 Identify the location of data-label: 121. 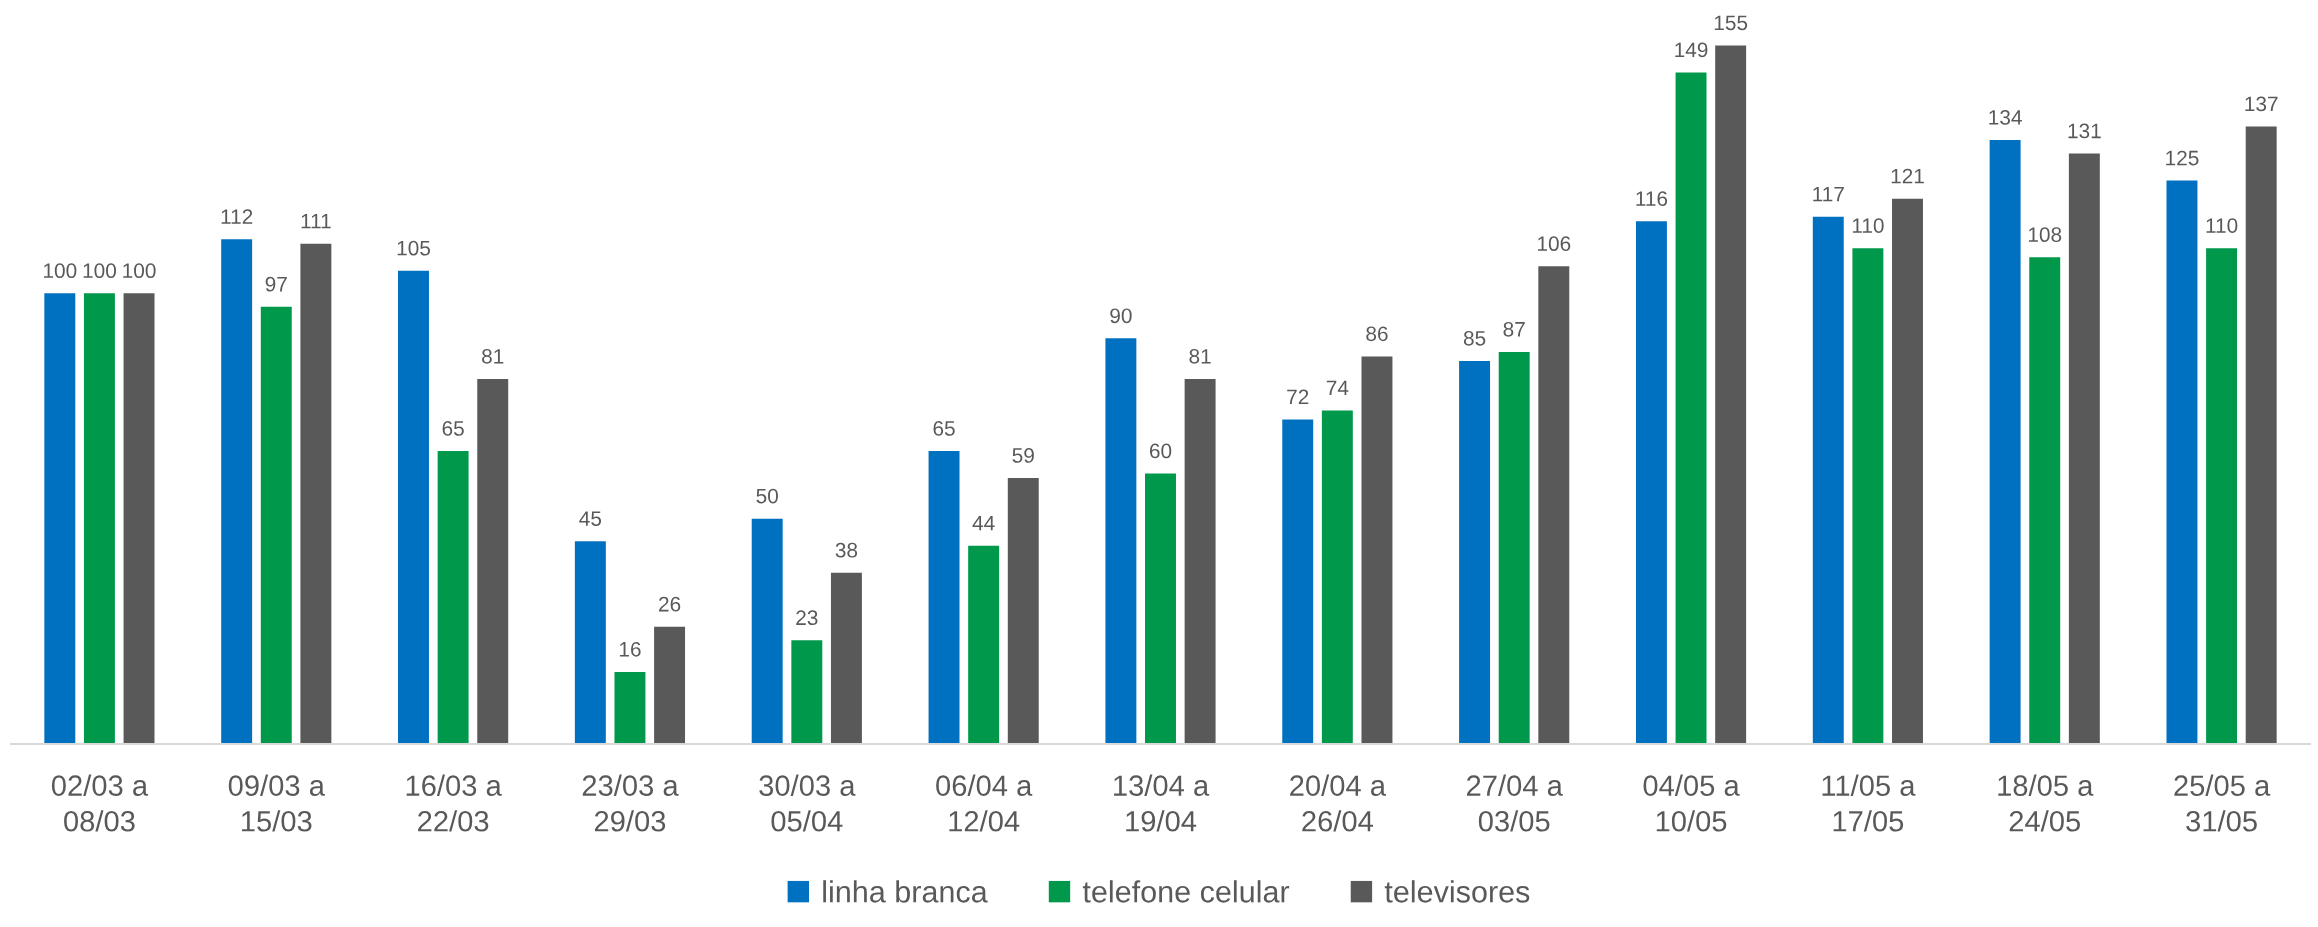
(1907, 176).